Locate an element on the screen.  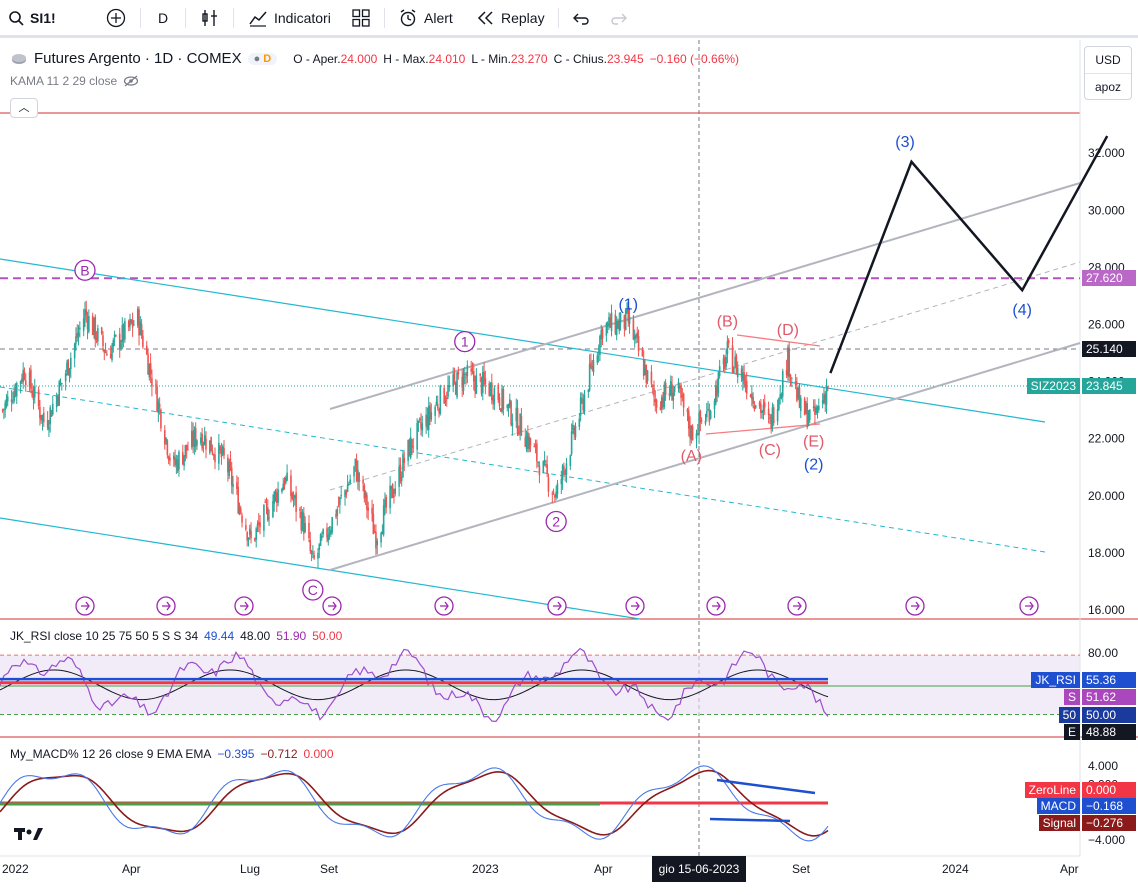
wave-label: (C) is located at coordinates (770, 450).